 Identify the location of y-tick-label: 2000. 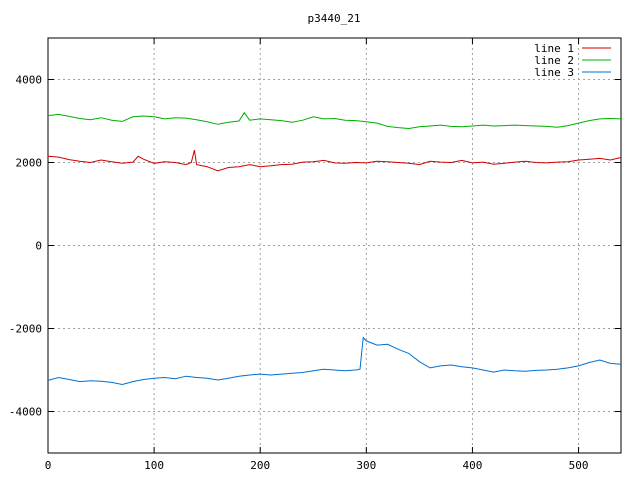
(29, 163).